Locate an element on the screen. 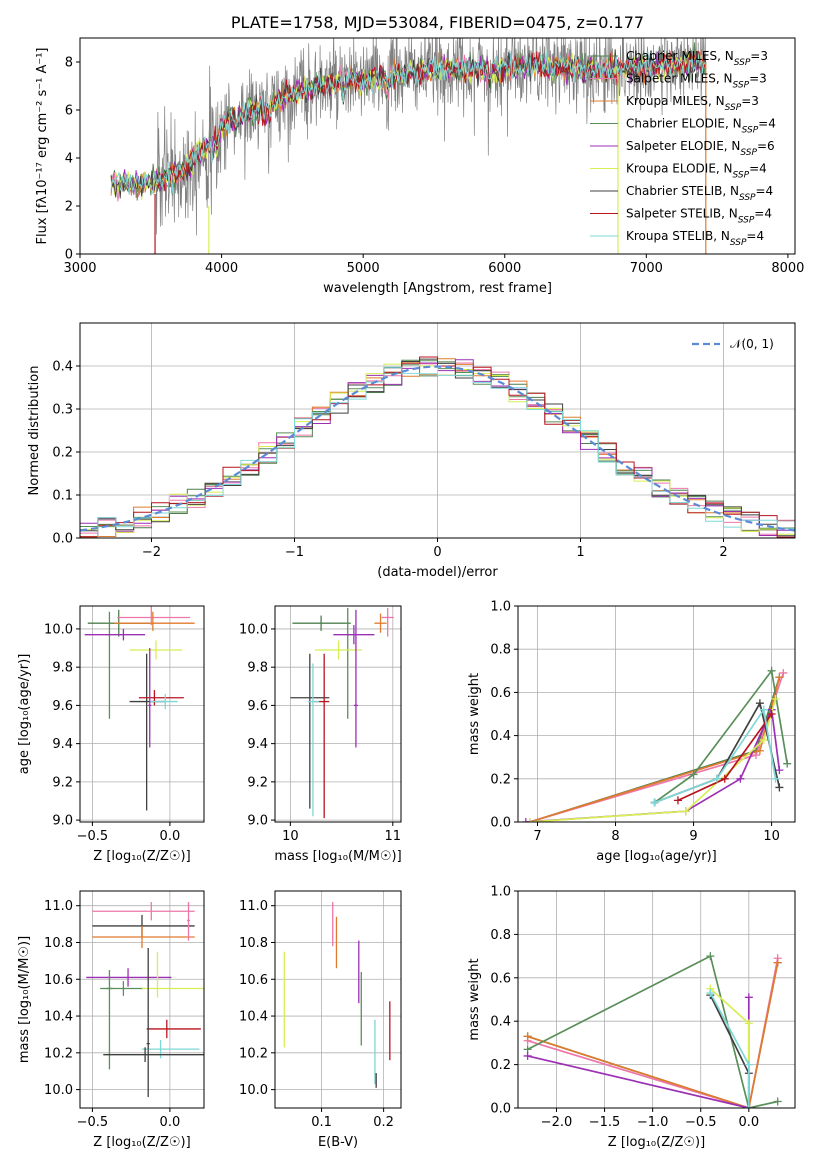 The height and width of the screenshot is (1170, 819). y-tick-label: 0.0 is located at coordinates (500, 1109).